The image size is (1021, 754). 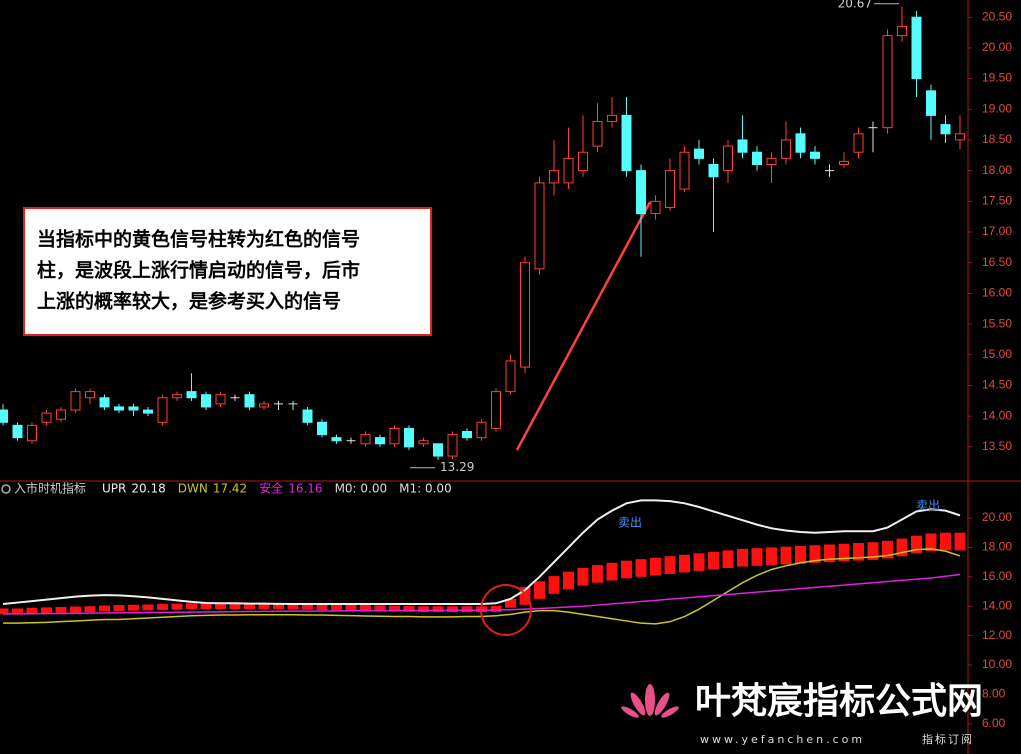 I want to click on y-tick-label: 15.00, so click(x=997, y=354).